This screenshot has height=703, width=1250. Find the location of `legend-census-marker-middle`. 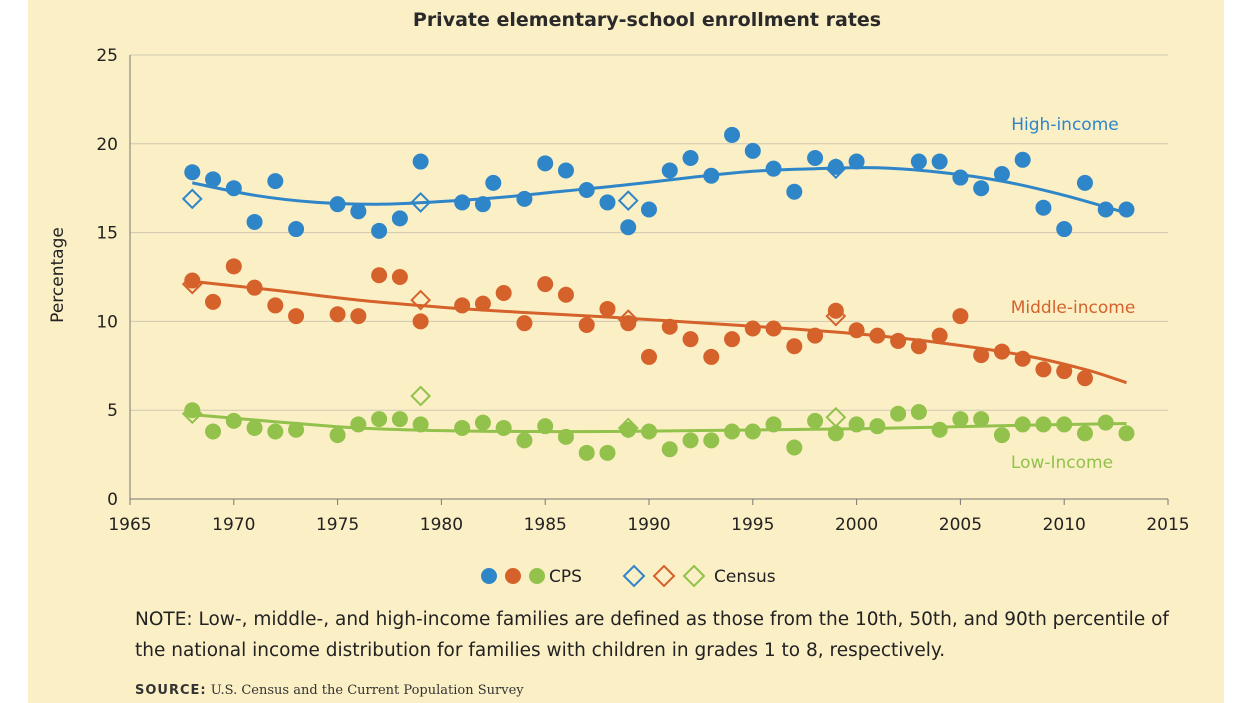

legend-census-marker-middle is located at coordinates (664, 576).